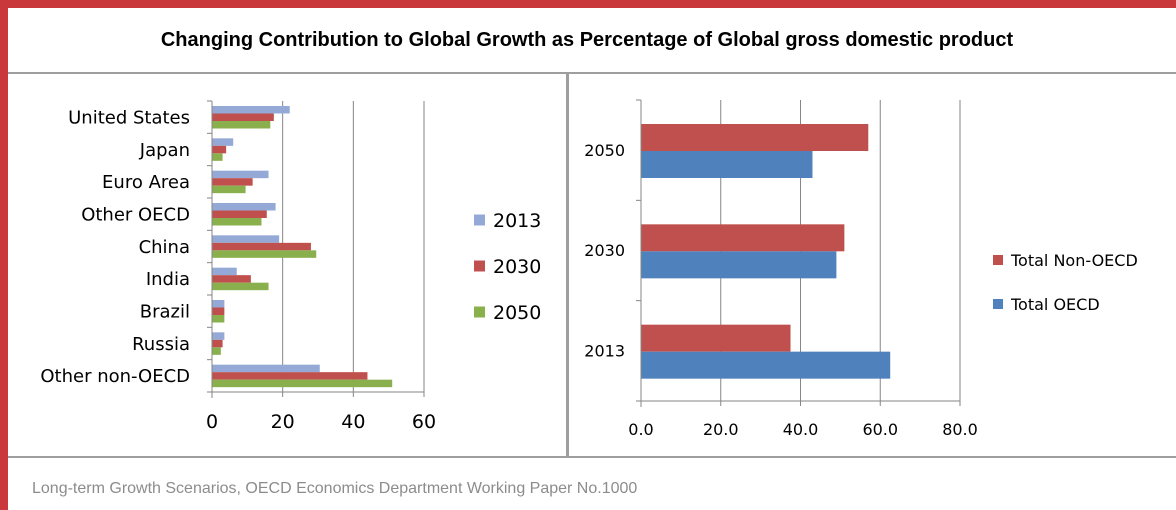  I want to click on category-label-2013: 2013, so click(604, 350).